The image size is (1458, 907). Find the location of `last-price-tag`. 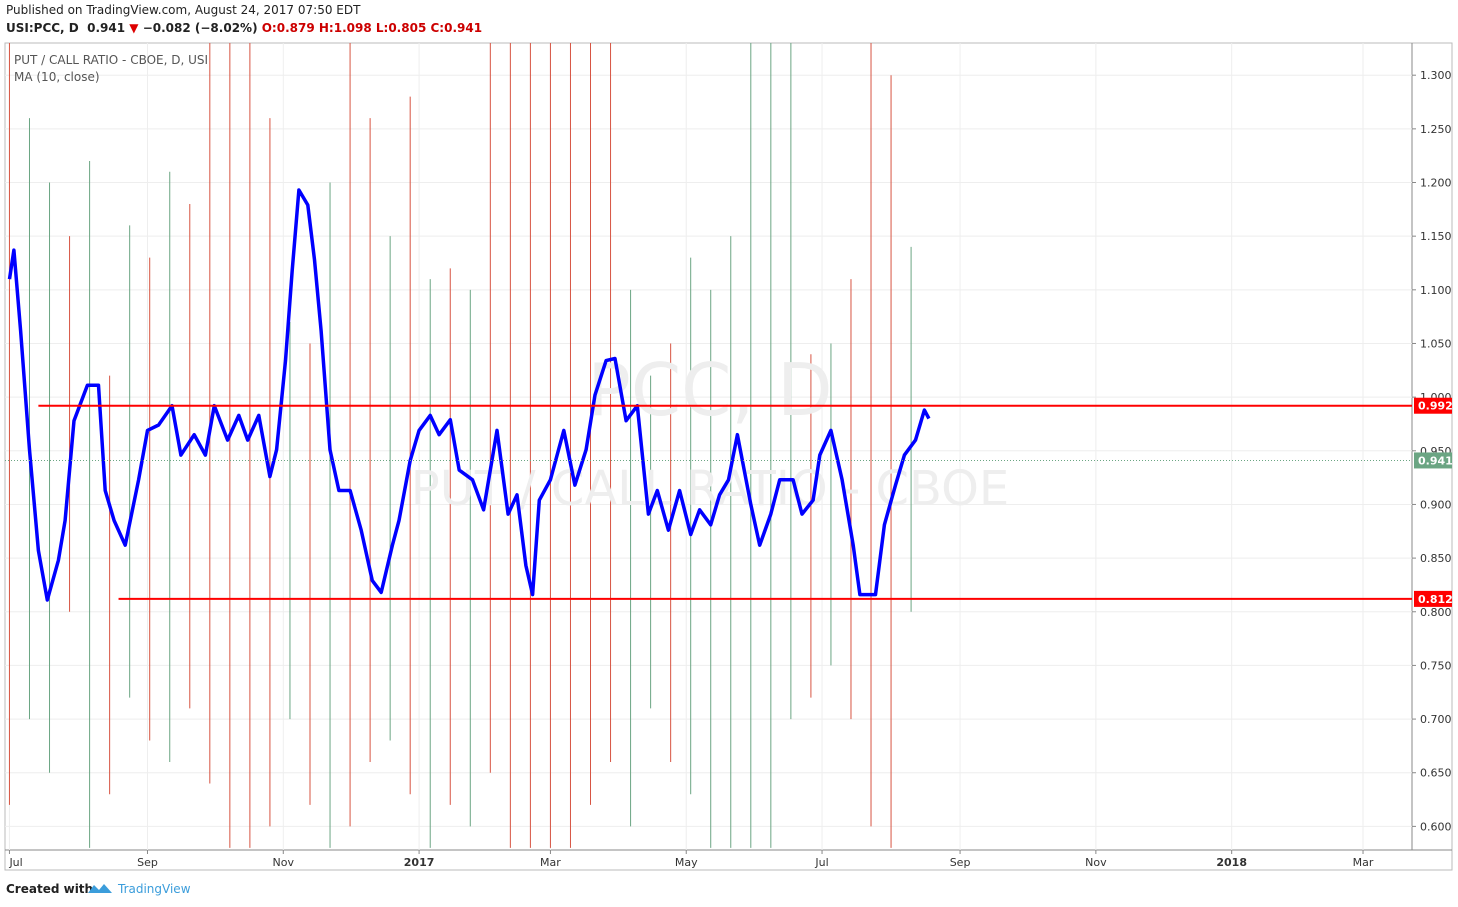

last-price-tag is located at coordinates (1433, 460).